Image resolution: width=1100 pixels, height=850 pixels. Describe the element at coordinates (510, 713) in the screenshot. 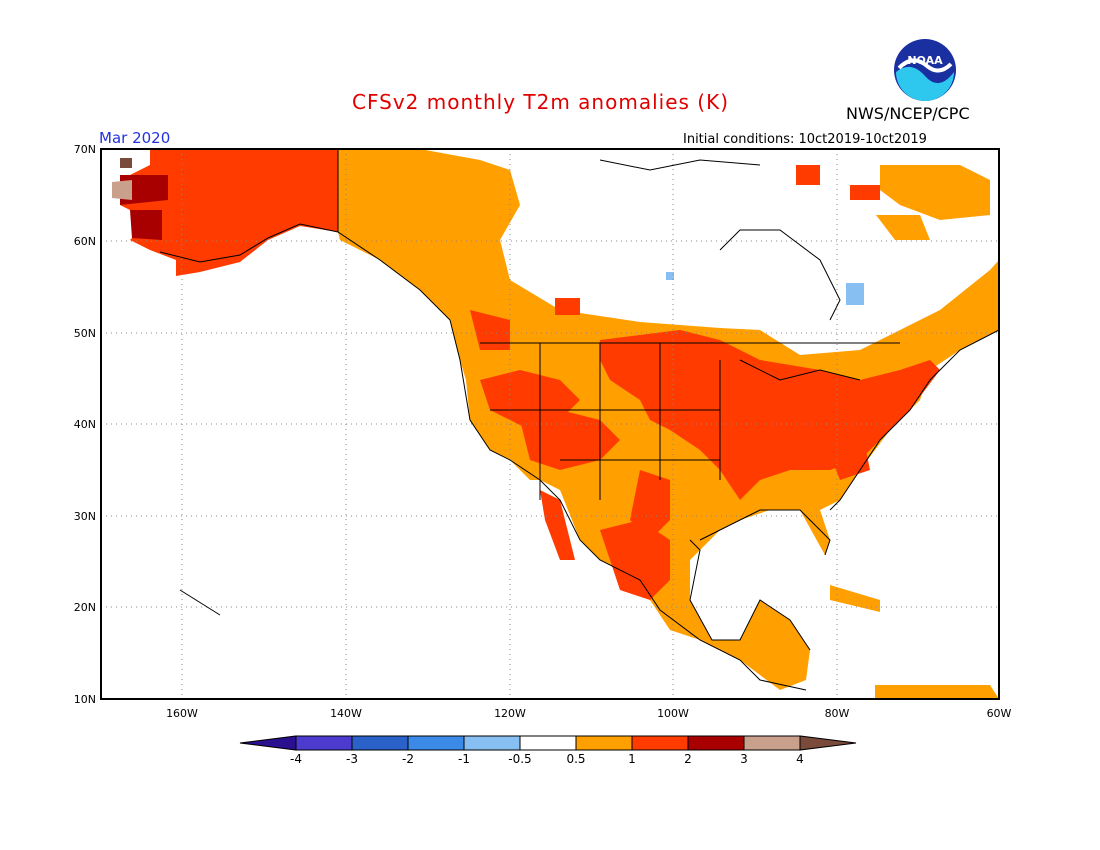

I see `lon-tick-label: 120W` at that location.